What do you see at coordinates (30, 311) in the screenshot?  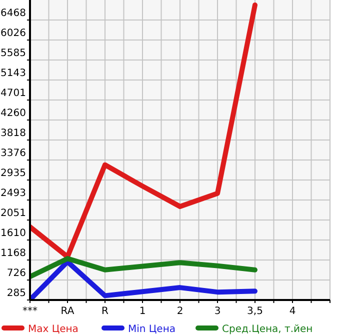 I see `x-tick-label: ***` at bounding box center [30, 311].